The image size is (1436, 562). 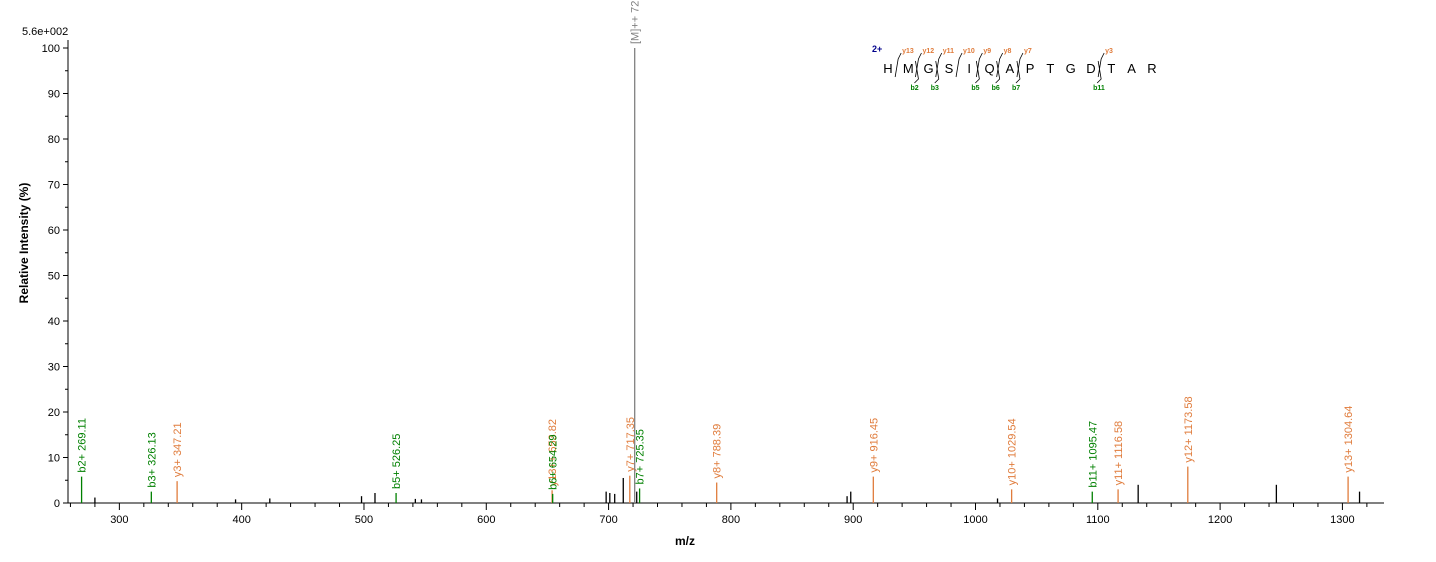 I want to click on y-tick-label-80: 80, so click(x=54, y=140).